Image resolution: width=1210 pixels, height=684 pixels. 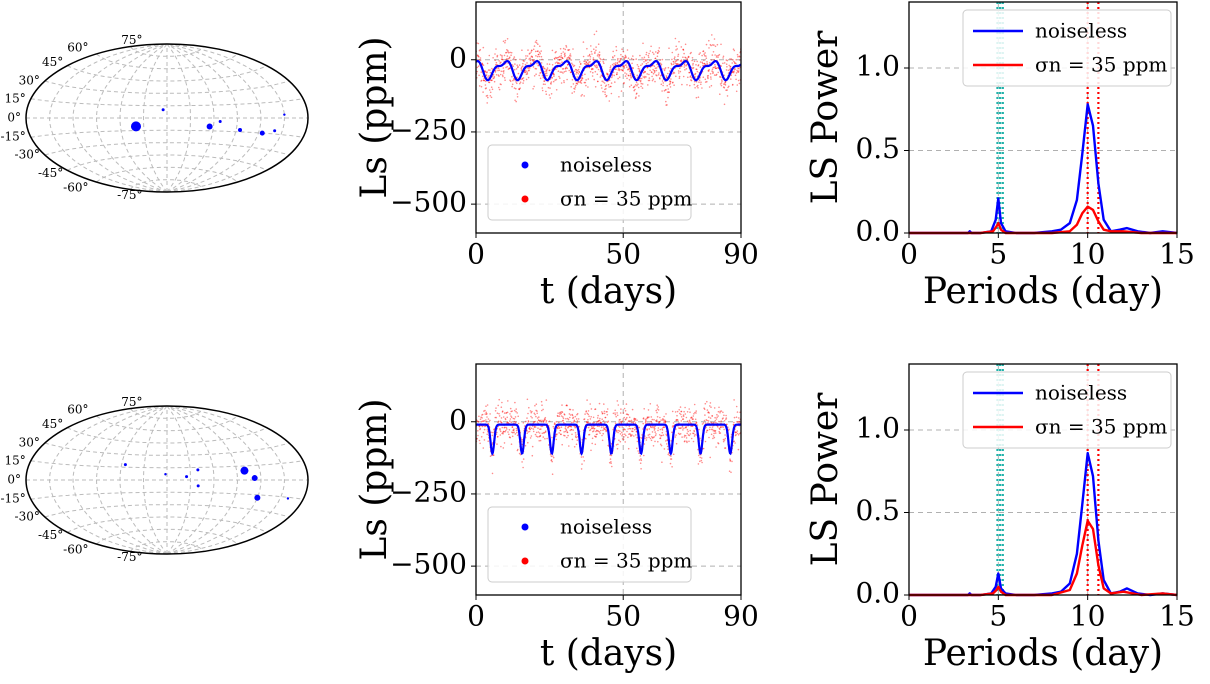 I want to click on legend-label-noisy: σn = 35 ppm, so click(x=1101, y=427).